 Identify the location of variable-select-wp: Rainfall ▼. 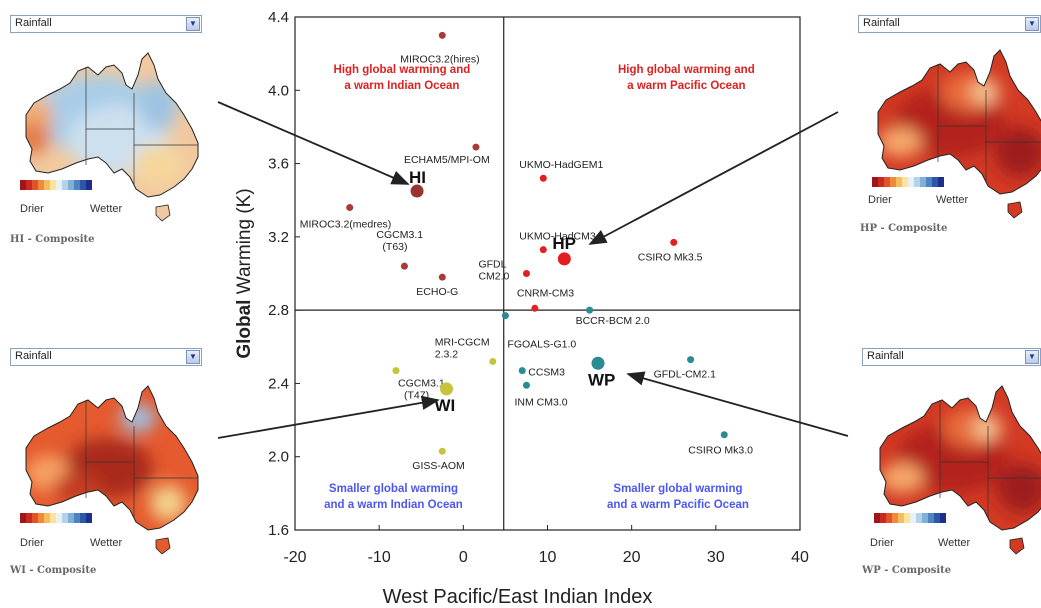
(951, 357).